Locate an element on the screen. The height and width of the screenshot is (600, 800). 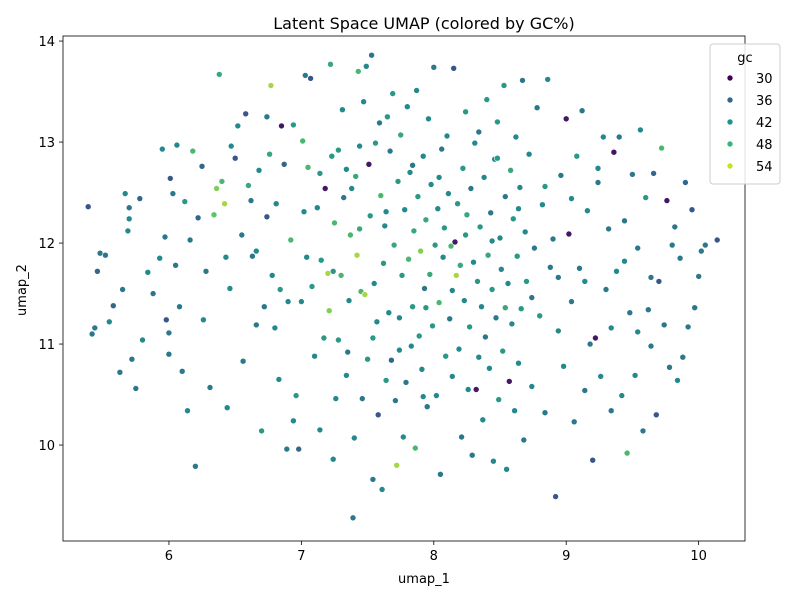
legend-entries: 30 36 42 48 54 is located at coordinates (749, 123).